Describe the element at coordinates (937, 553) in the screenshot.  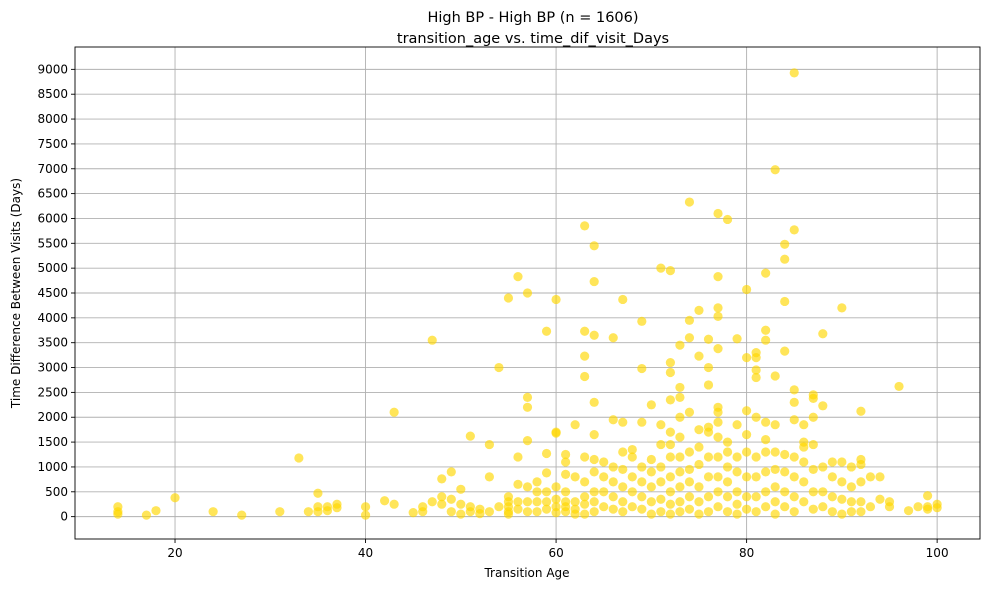
I see `x-tick-label: 100` at that location.